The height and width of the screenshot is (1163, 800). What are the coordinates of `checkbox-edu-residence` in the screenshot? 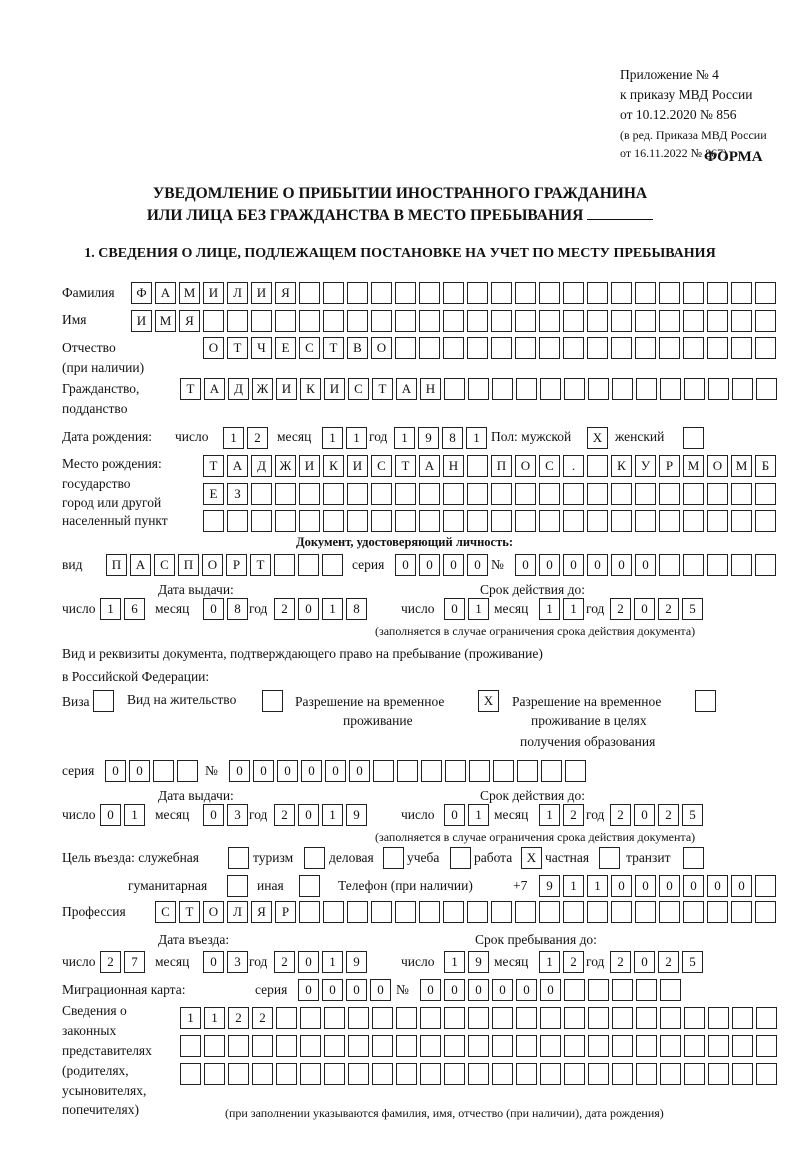 It's located at (705, 701).